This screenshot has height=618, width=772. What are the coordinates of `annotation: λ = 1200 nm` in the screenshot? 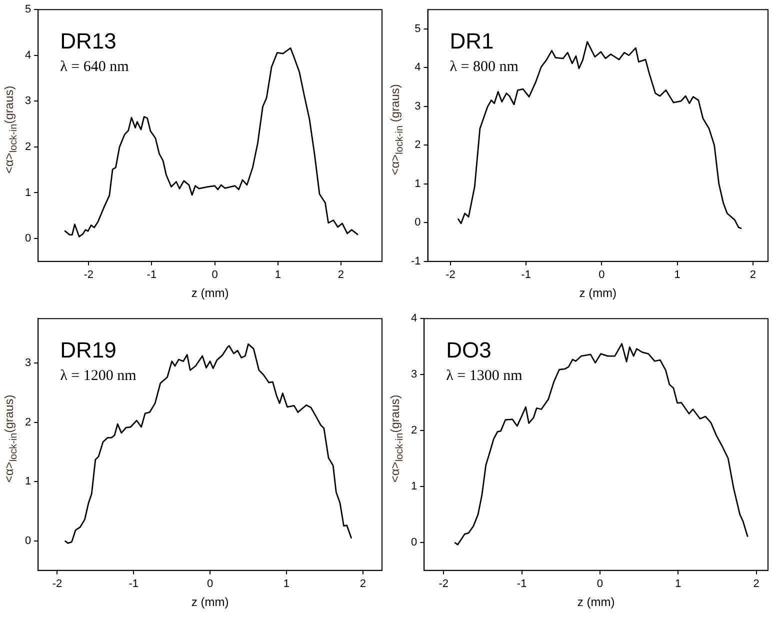 It's located at (98, 376).